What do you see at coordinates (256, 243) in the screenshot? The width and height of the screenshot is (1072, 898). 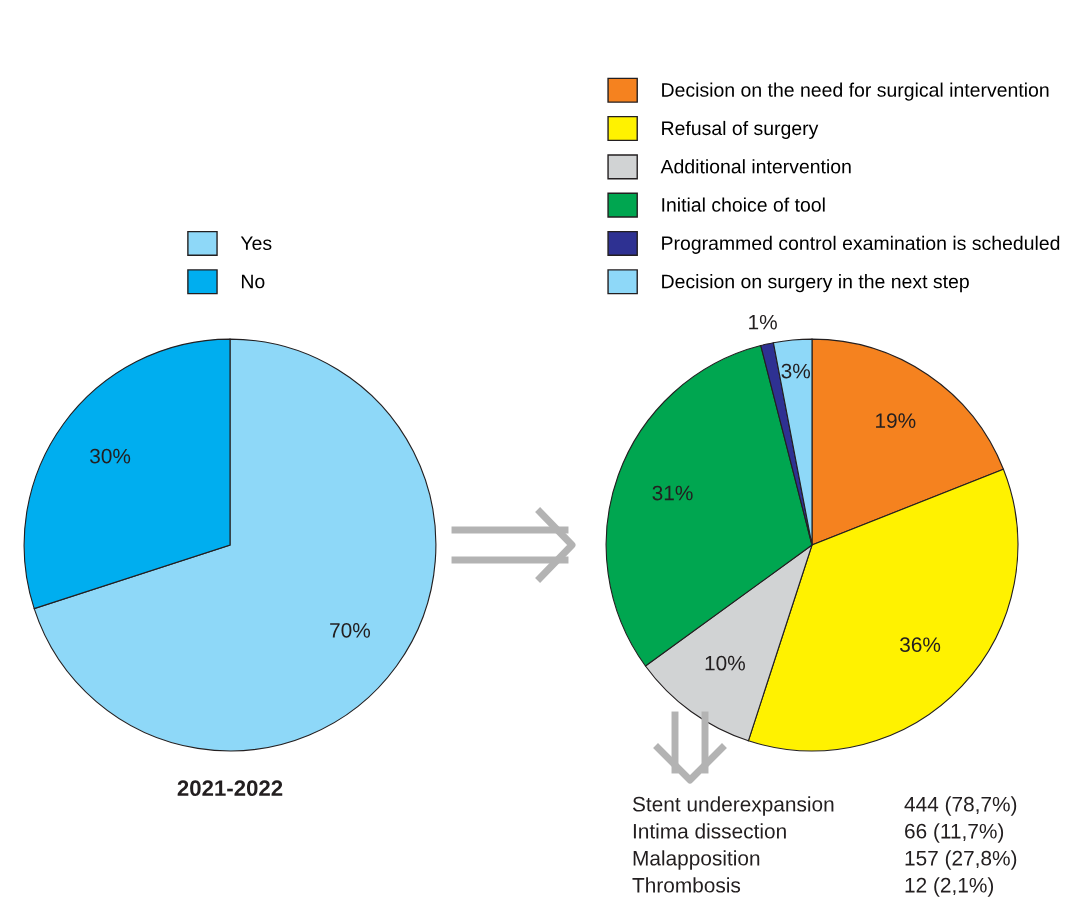 I see `legend-label: Yes` at bounding box center [256, 243].